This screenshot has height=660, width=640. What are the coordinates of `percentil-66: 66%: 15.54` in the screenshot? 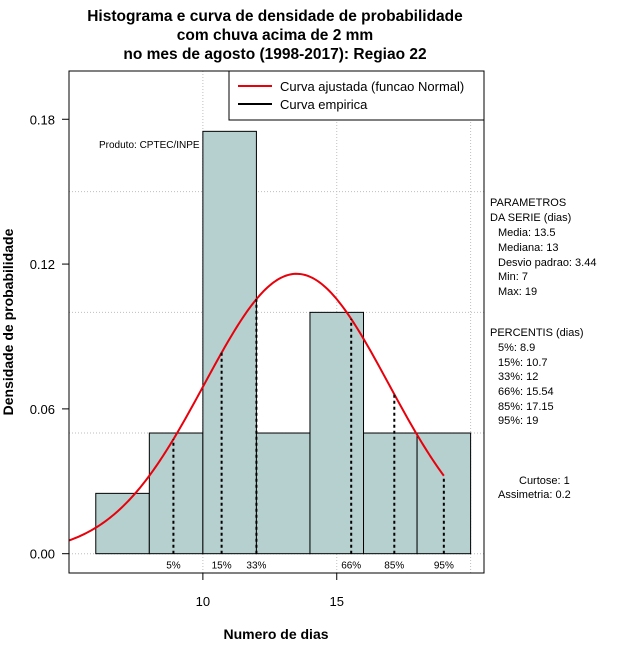 It's located at (526, 392).